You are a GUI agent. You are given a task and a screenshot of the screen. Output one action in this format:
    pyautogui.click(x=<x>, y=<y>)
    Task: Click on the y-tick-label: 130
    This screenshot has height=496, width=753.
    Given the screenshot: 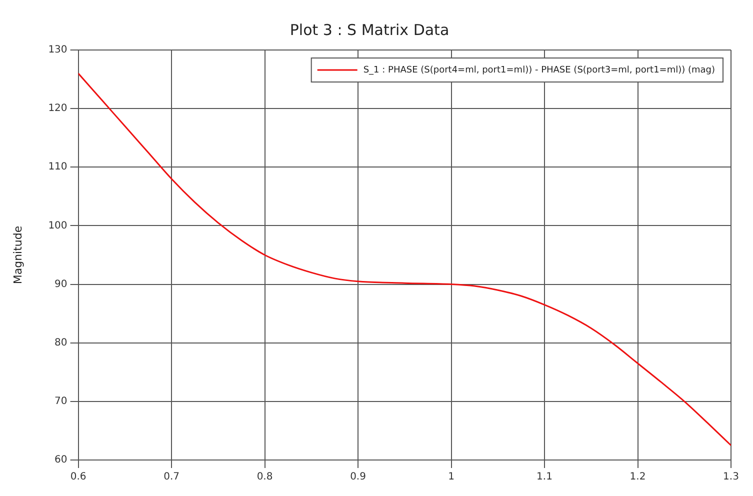 What is the action you would take?
    pyautogui.click(x=58, y=50)
    